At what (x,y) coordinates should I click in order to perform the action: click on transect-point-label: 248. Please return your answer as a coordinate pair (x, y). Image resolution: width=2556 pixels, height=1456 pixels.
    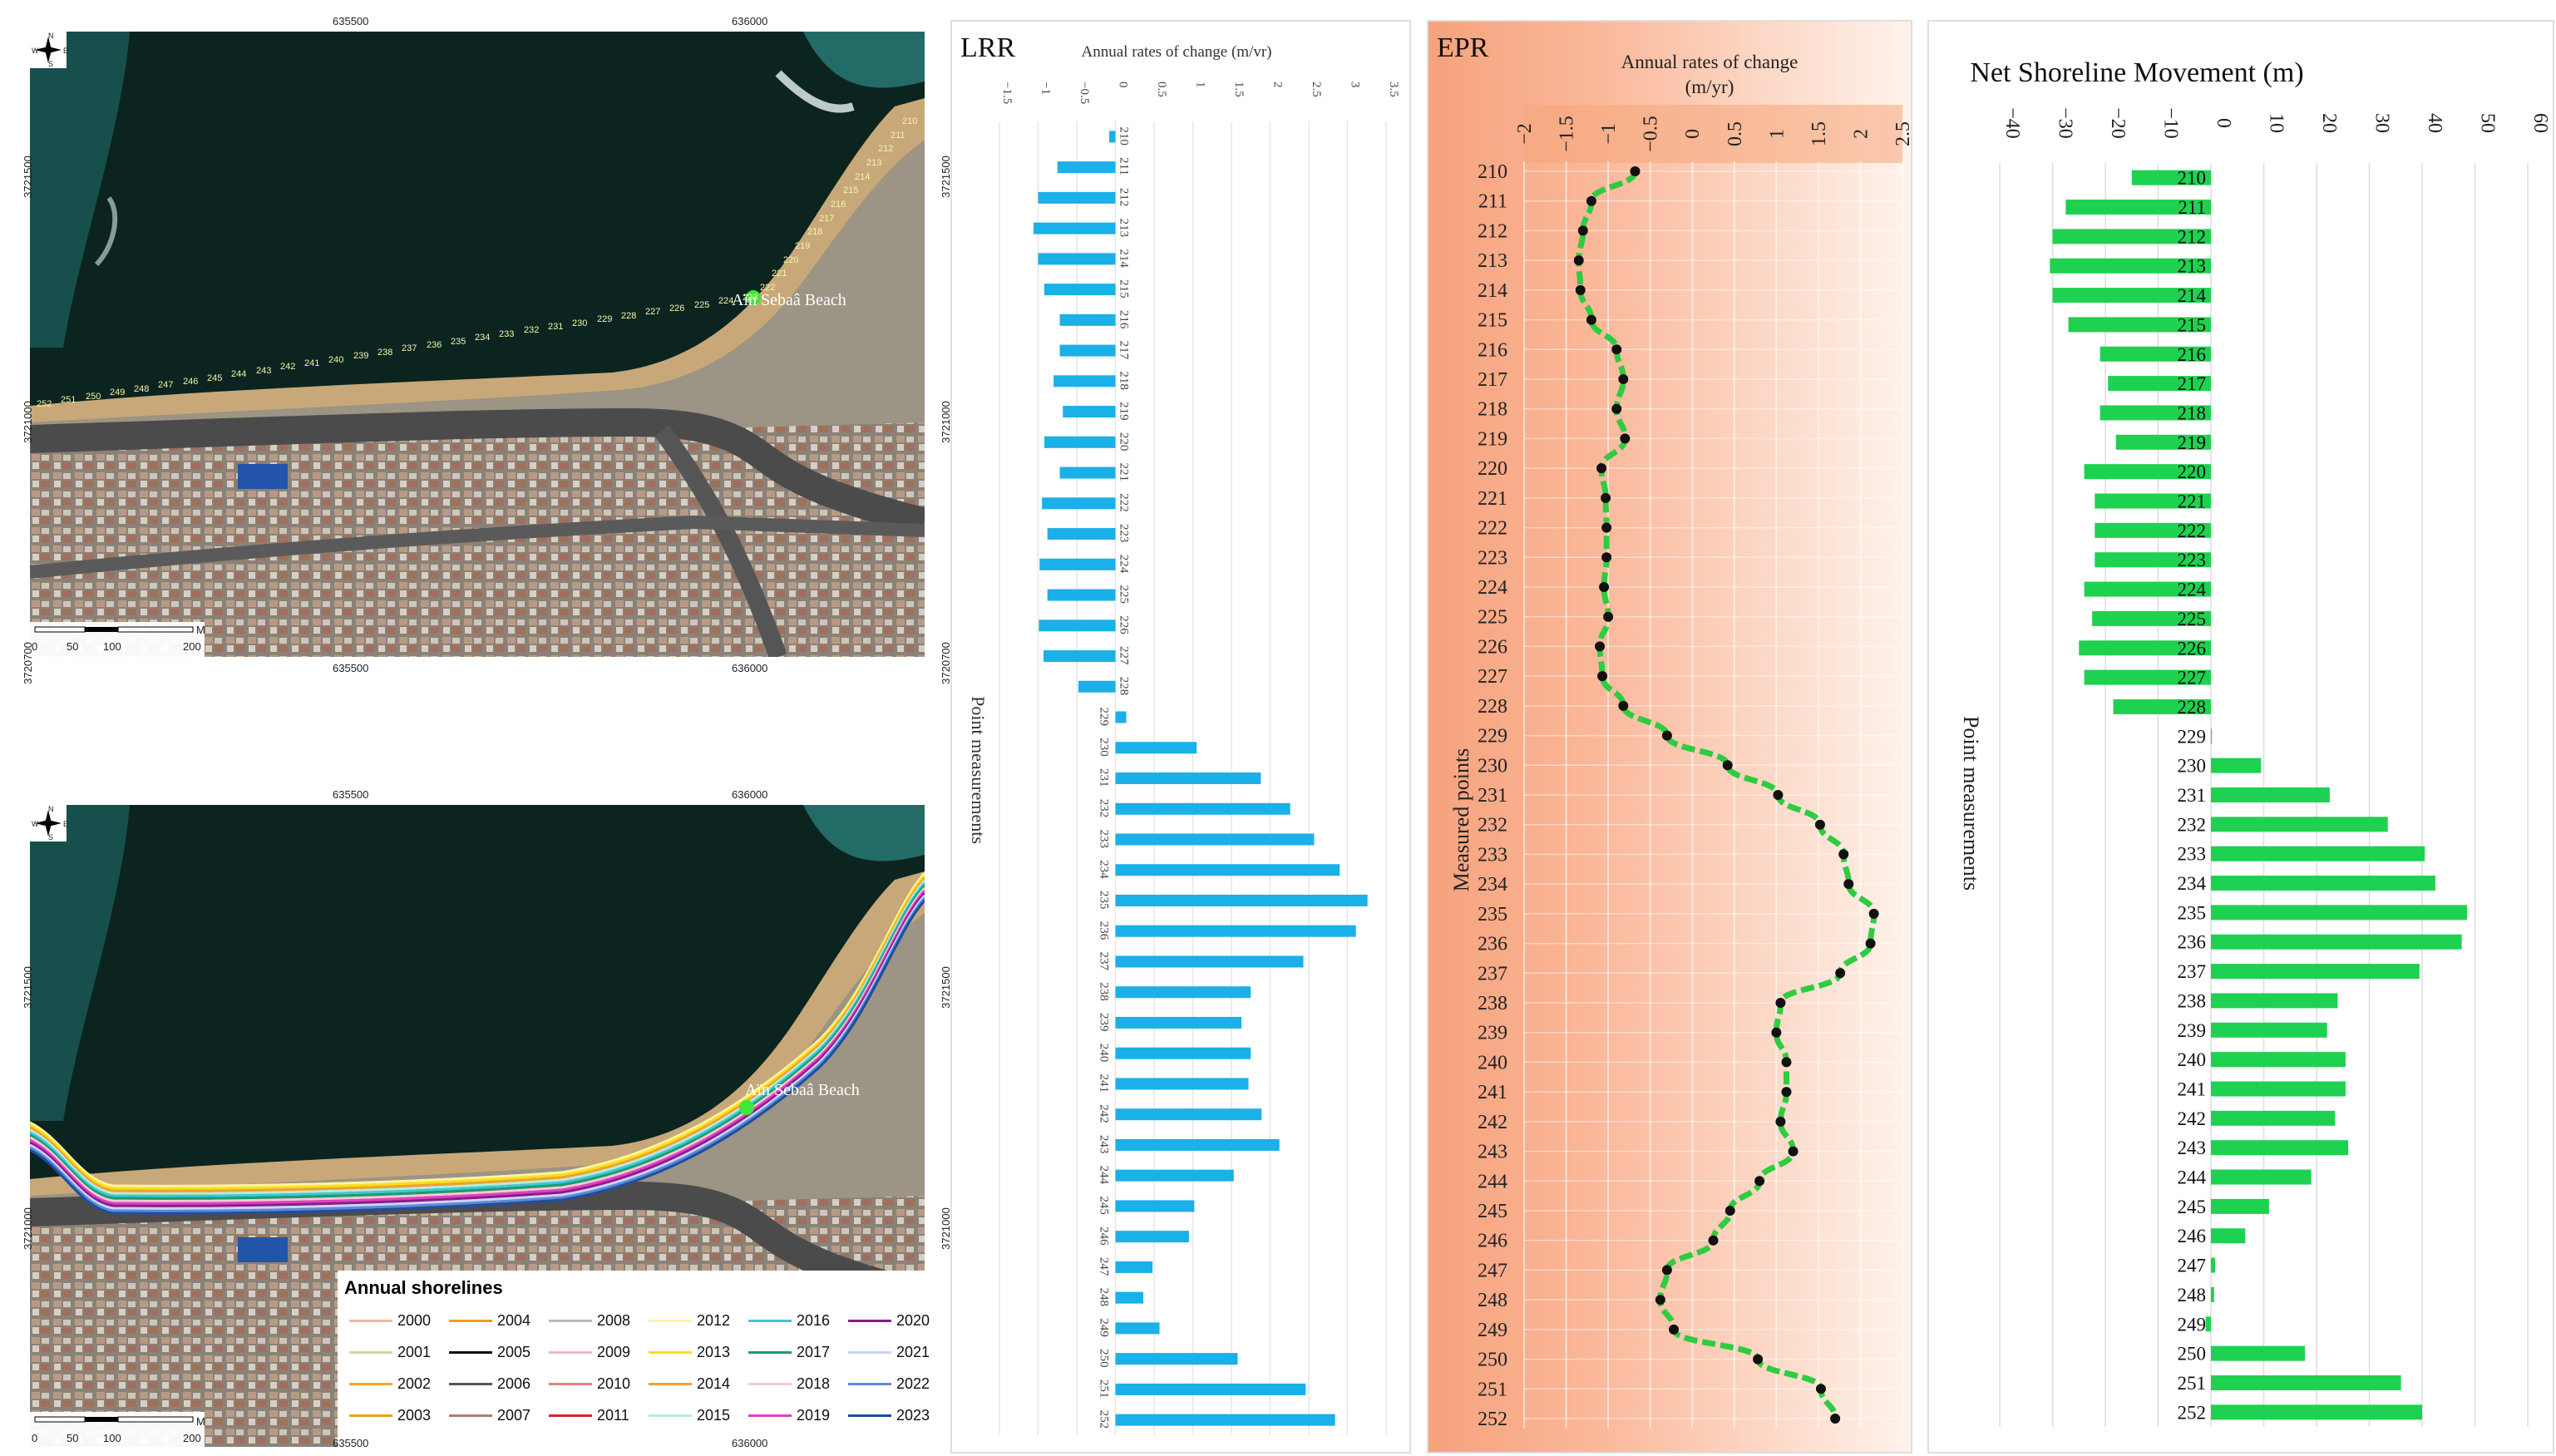
    Looking at the image, I should click on (142, 389).